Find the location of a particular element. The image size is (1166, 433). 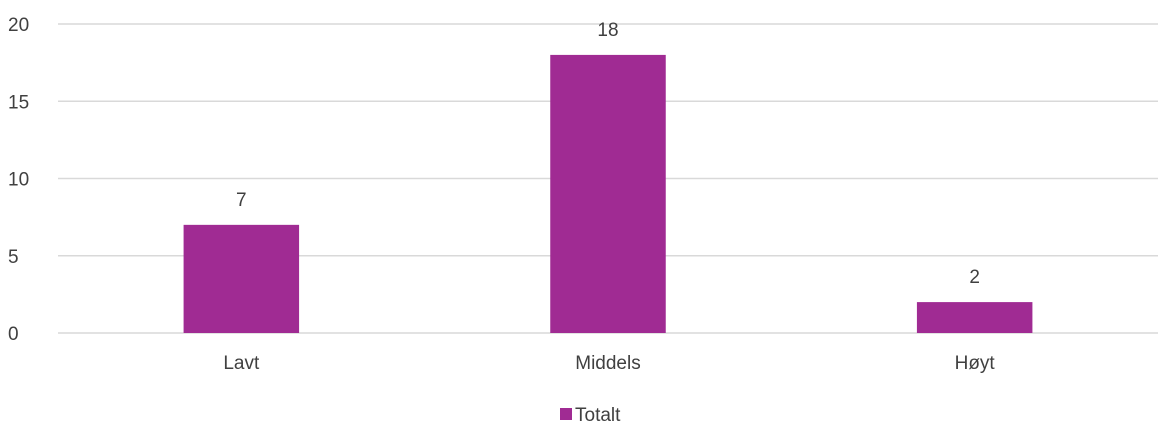

y-tick-label: 5 is located at coordinates (13, 257).